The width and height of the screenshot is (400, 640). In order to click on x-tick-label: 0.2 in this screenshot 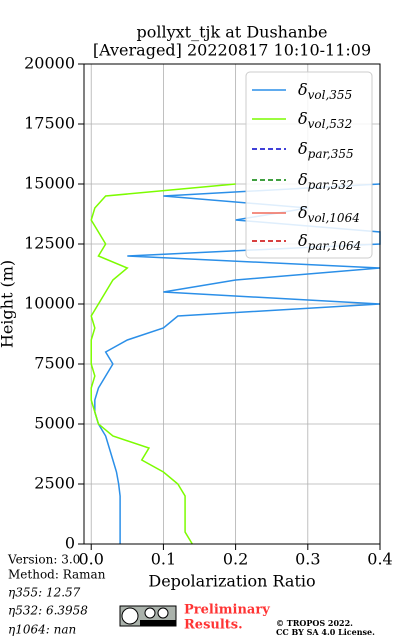, I will do `click(235, 559)`.